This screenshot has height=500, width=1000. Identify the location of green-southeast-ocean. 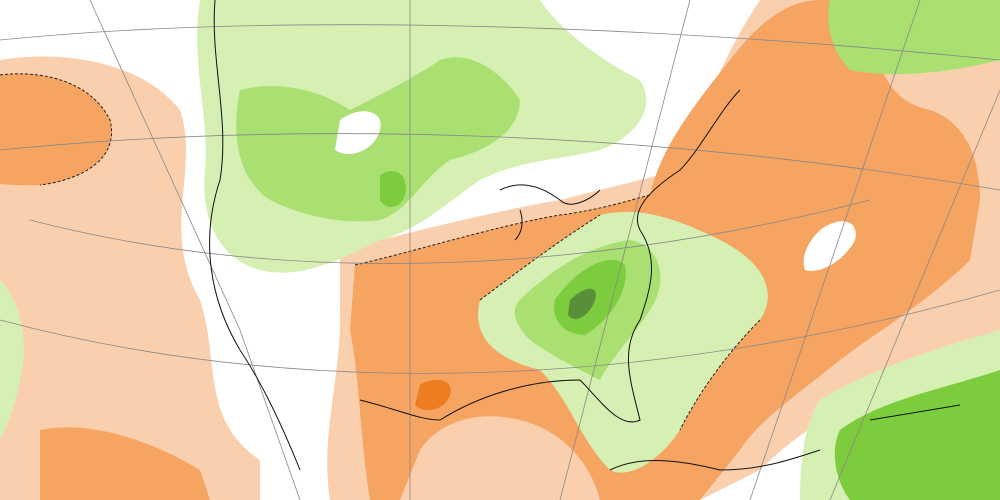
(917, 435).